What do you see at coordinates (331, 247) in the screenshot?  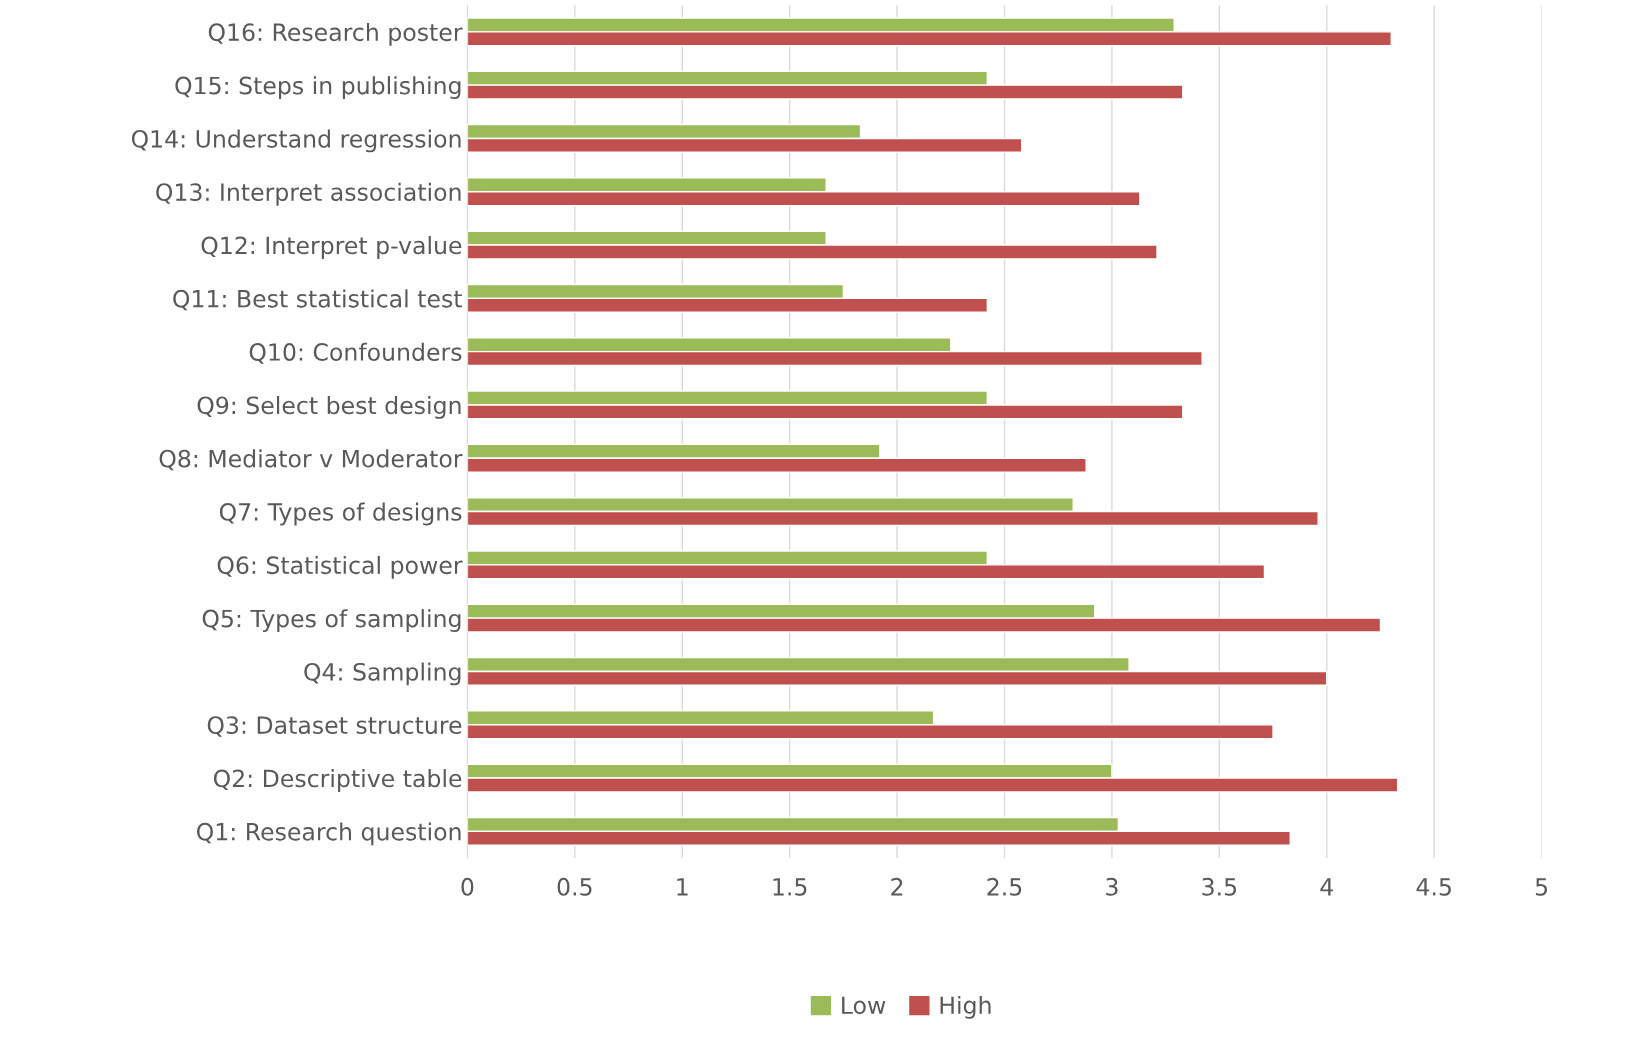 I see `y-tick-label: Q12: Interpret p-value` at bounding box center [331, 247].